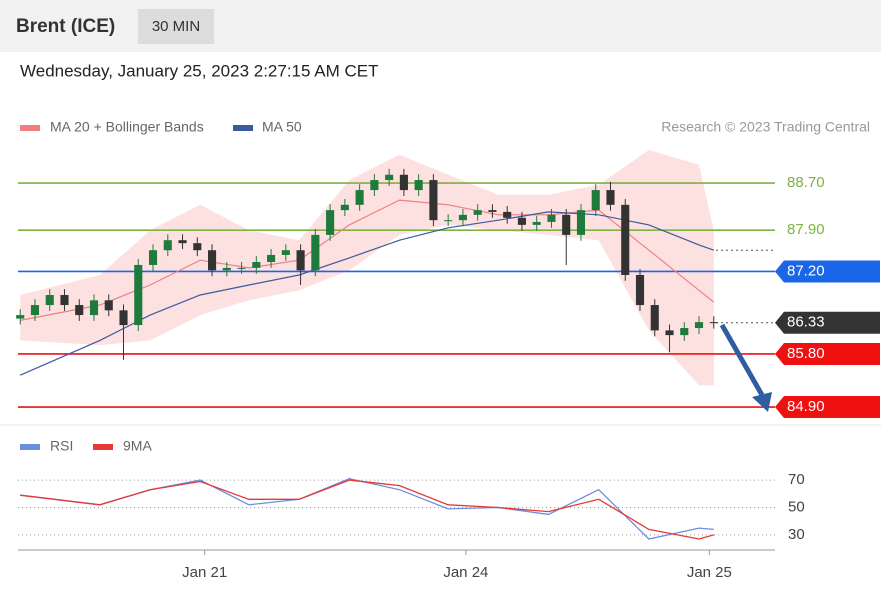 Image resolution: width=881 pixels, height=589 pixels. What do you see at coordinates (204, 572) in the screenshot?
I see `x-tick-label: Jan 21` at bounding box center [204, 572].